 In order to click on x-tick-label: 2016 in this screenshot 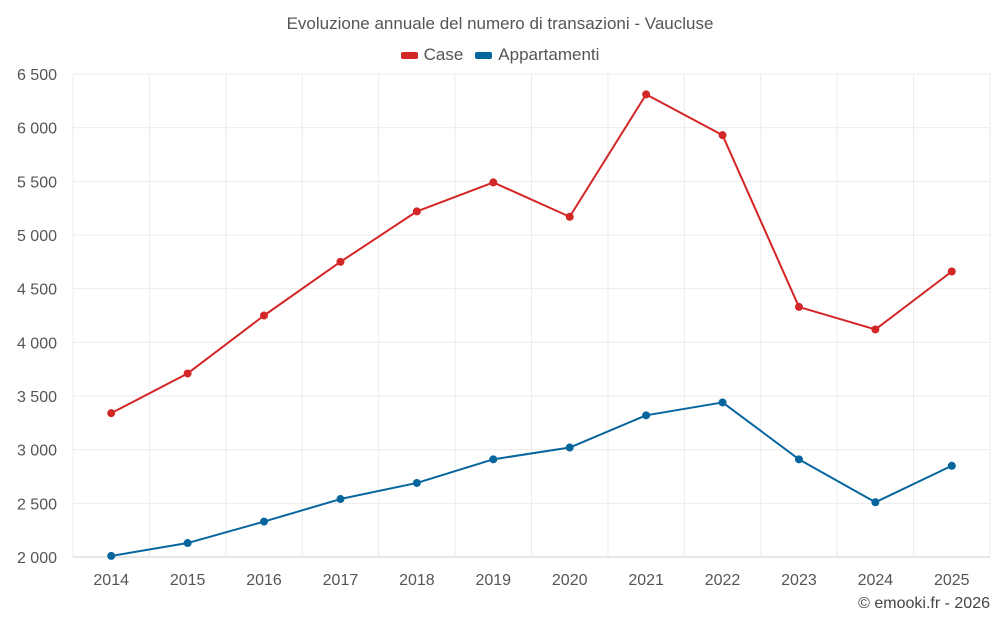, I will do `click(264, 580)`.